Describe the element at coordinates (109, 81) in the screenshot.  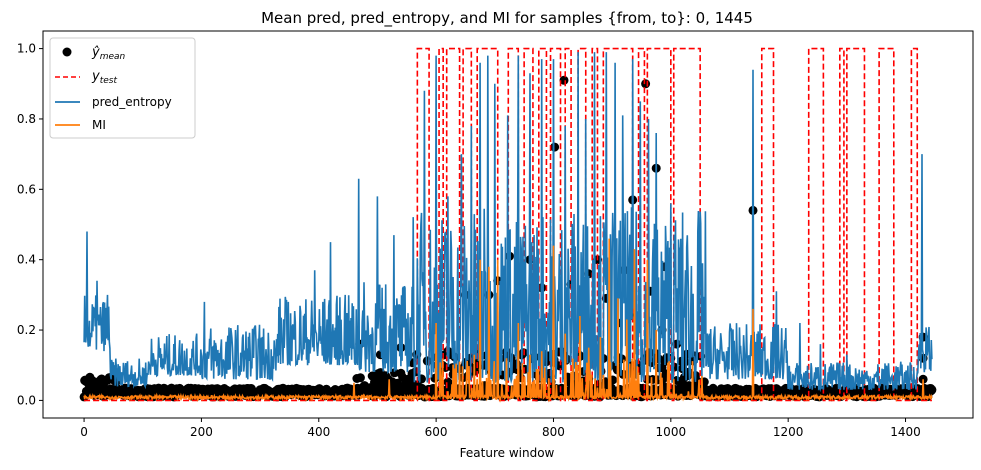
I see `legend-y-test-sub: test` at that location.